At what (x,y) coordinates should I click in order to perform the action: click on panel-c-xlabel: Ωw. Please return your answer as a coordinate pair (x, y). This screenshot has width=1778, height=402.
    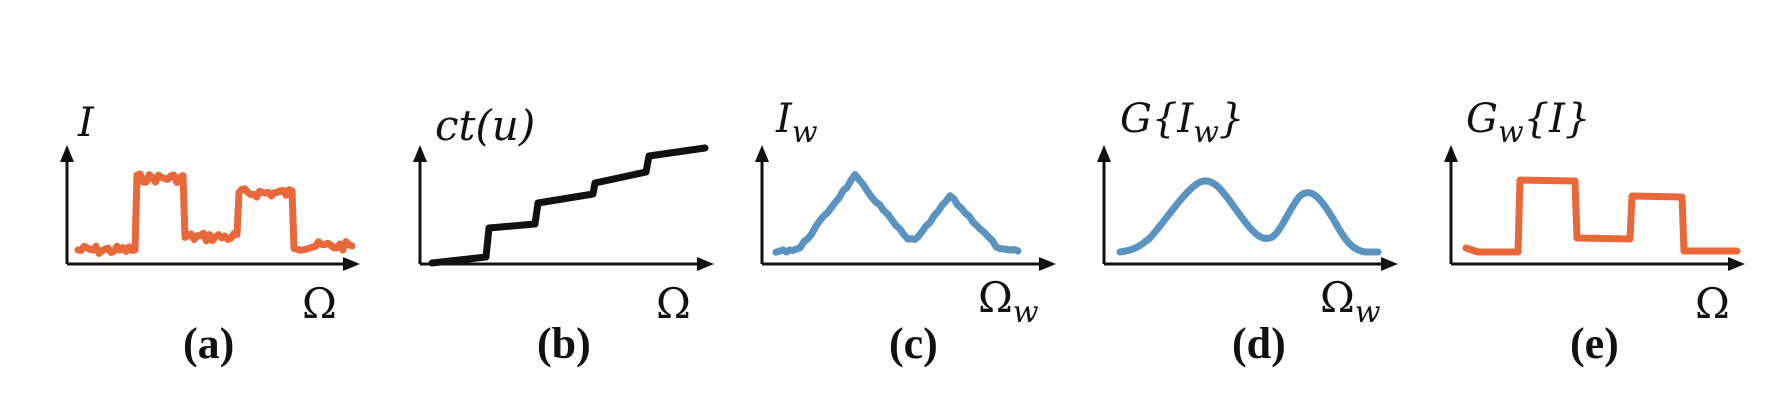
    Looking at the image, I should click on (1008, 301).